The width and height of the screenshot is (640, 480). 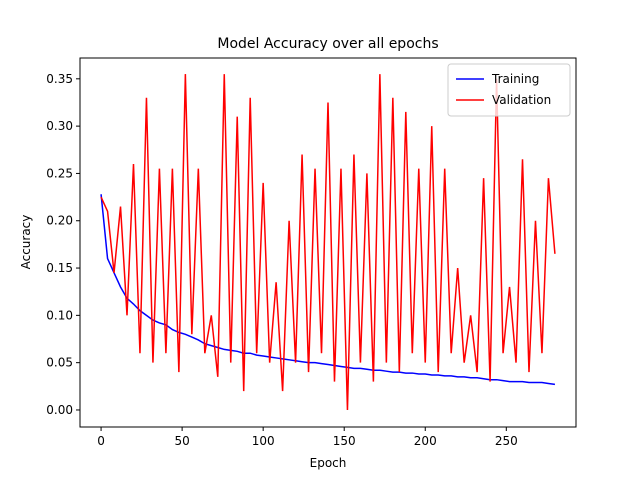 What do you see at coordinates (515, 79) in the screenshot?
I see `legend-label: Training` at bounding box center [515, 79].